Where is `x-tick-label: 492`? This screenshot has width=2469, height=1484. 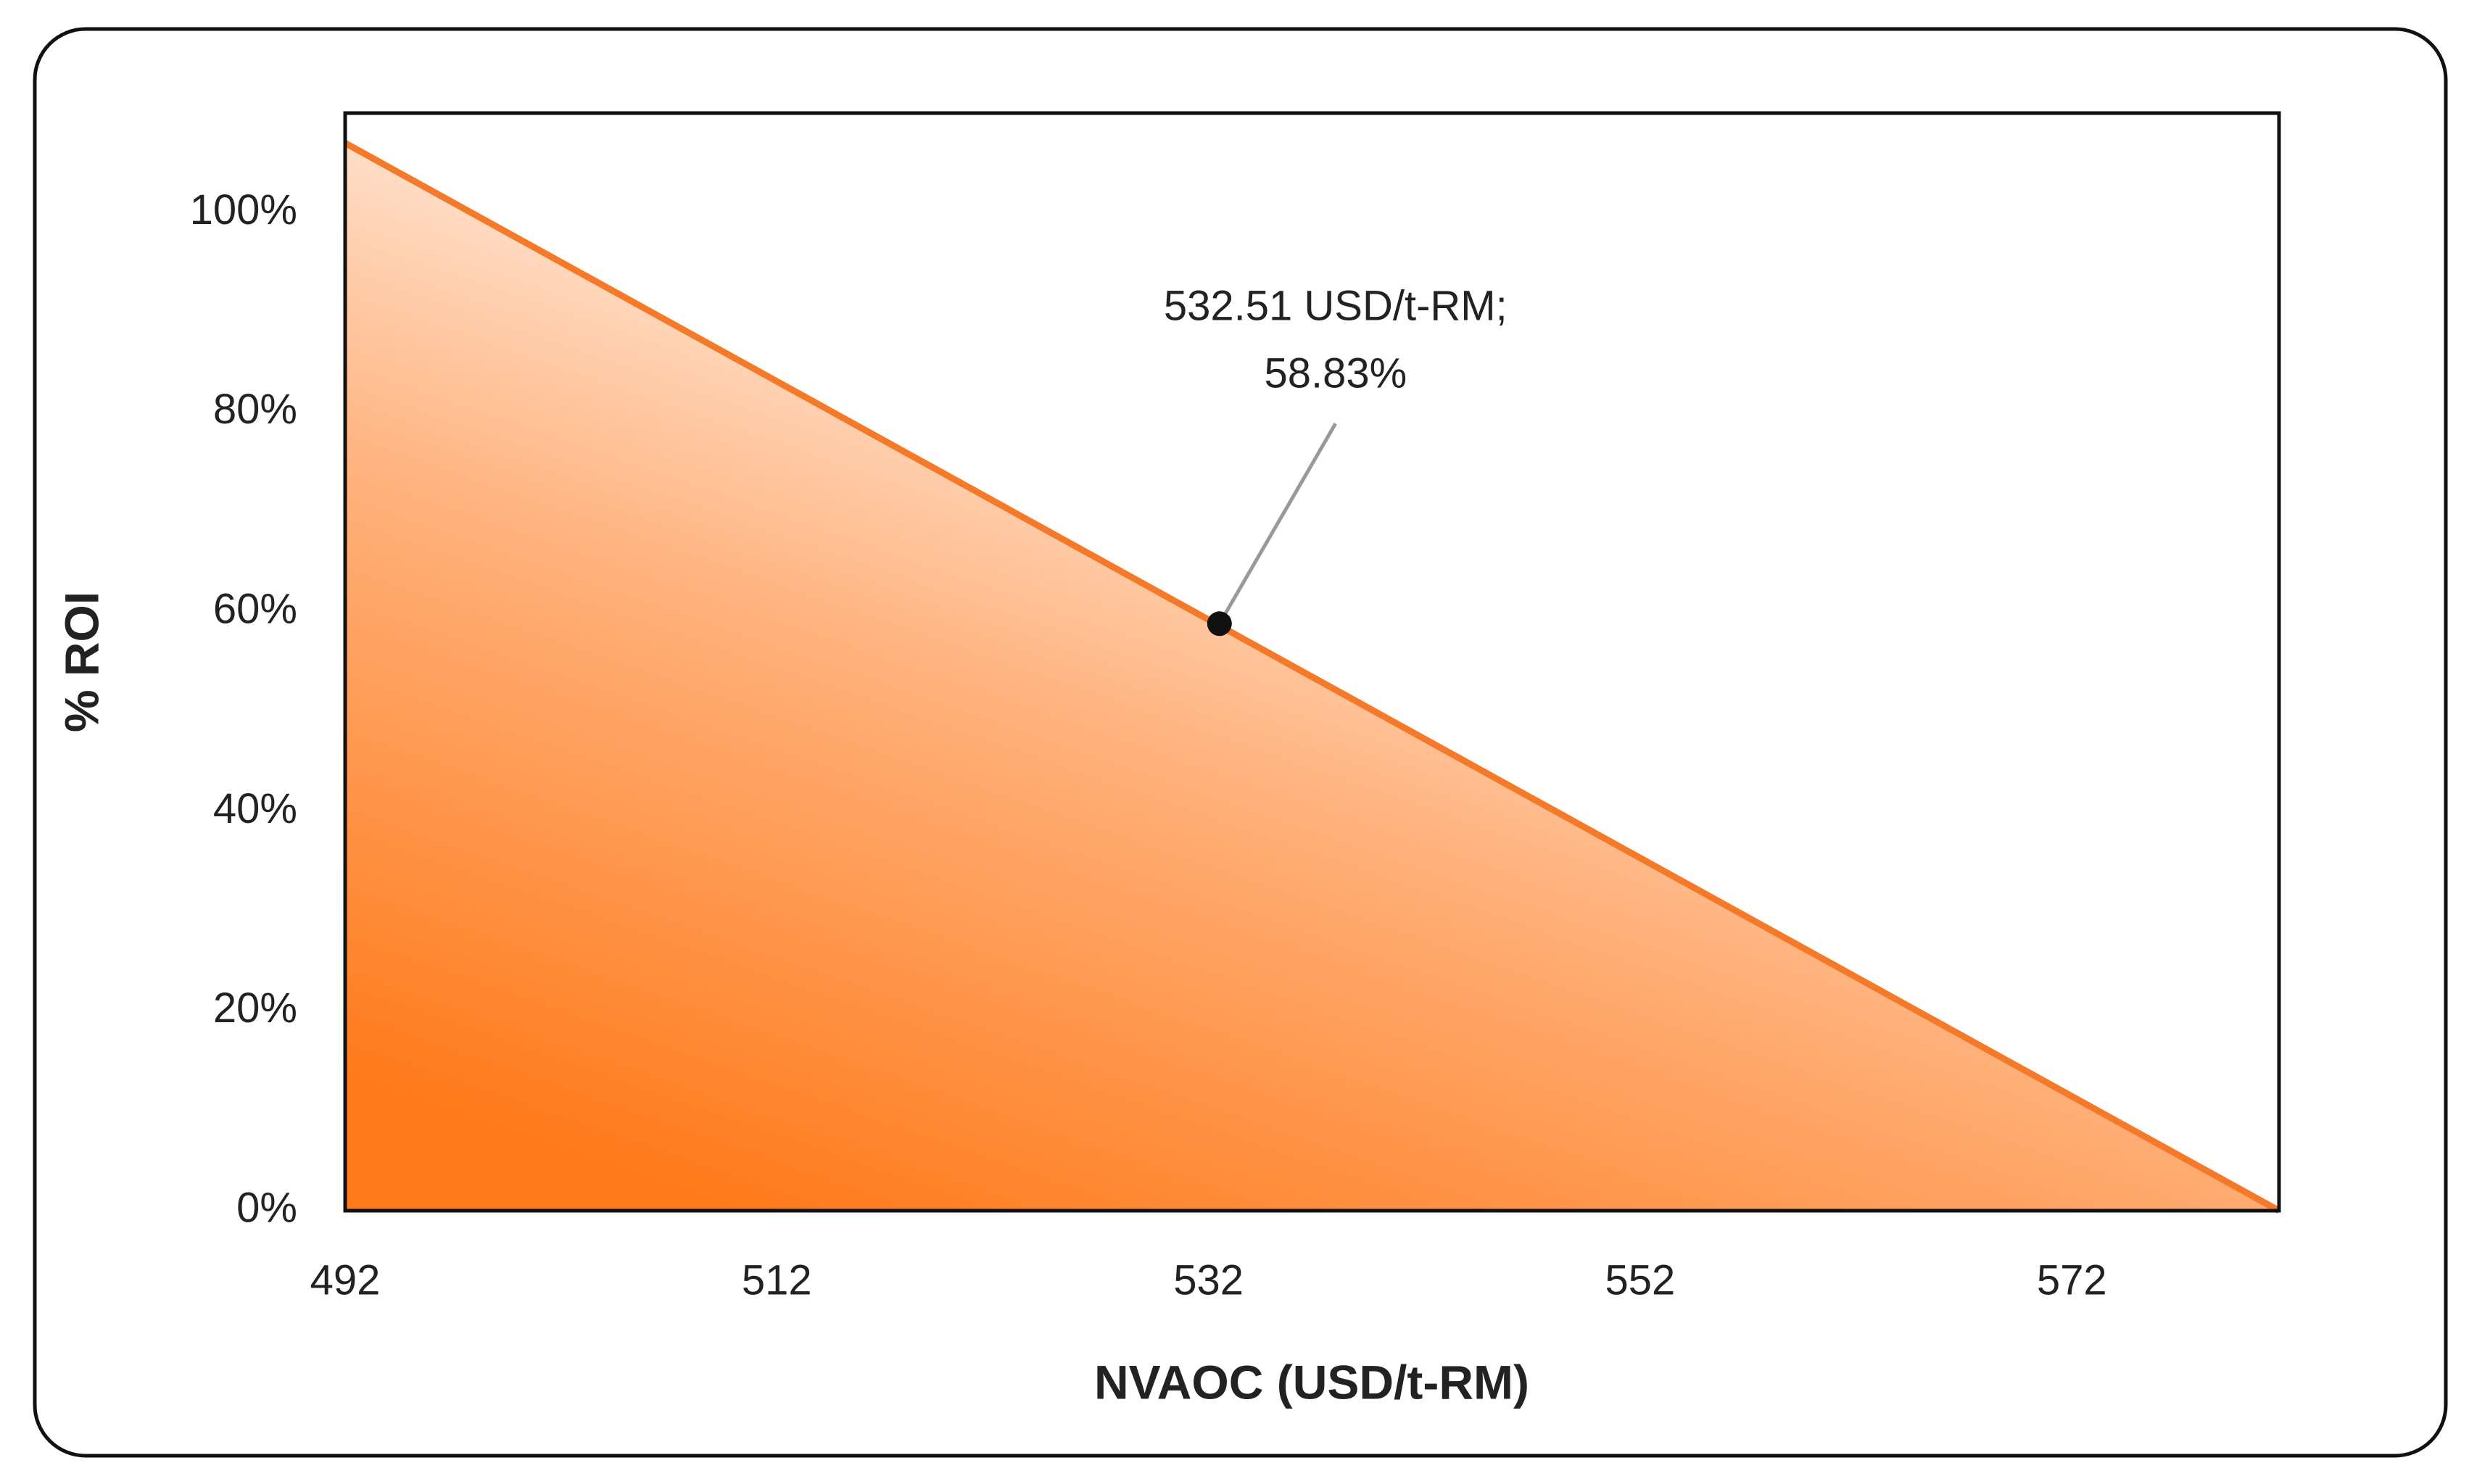 x-tick-label: 492 is located at coordinates (345, 1279).